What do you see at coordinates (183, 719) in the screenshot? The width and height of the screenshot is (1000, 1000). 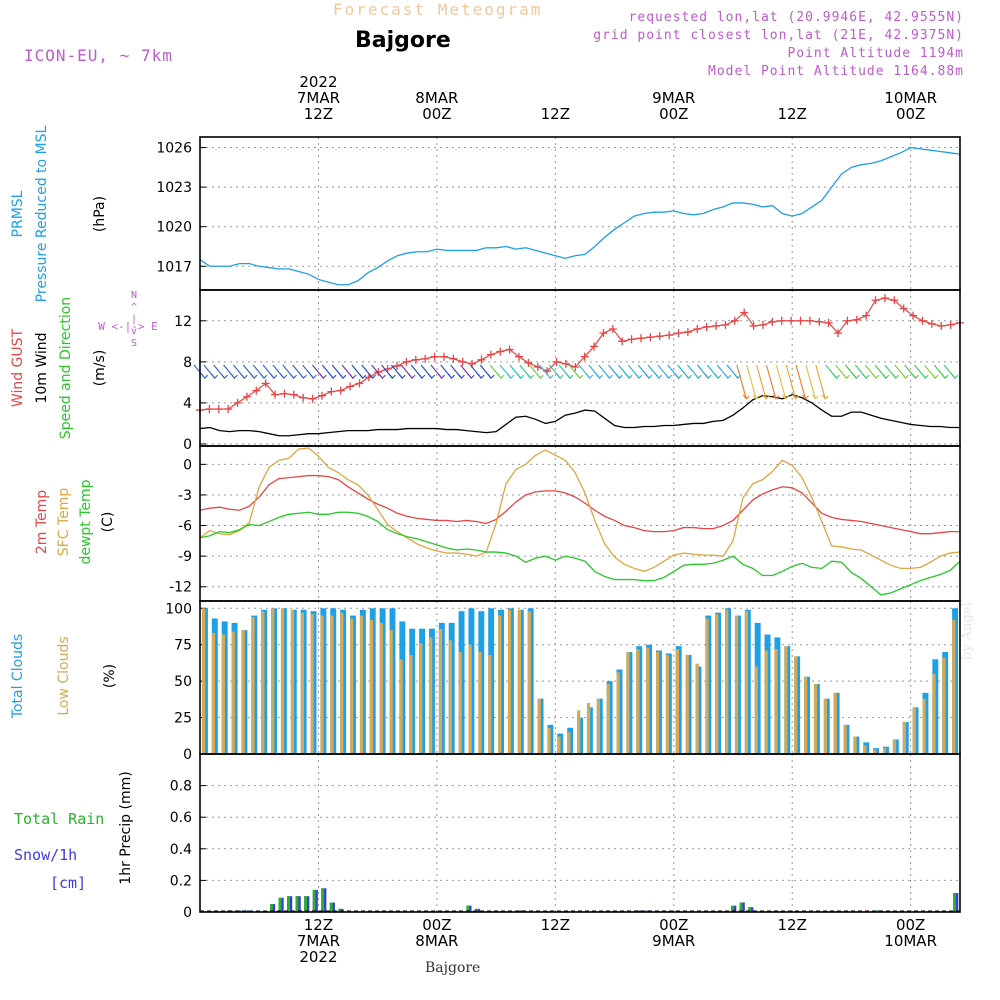 I see `y-tick-label: 25` at bounding box center [183, 719].